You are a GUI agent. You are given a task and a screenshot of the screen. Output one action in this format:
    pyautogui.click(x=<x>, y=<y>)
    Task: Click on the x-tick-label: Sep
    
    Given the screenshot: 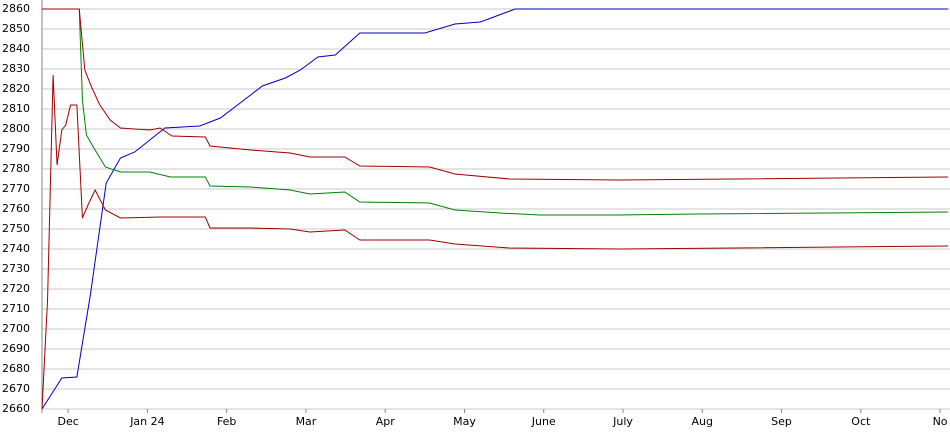 What is the action you would take?
    pyautogui.click(x=781, y=421)
    